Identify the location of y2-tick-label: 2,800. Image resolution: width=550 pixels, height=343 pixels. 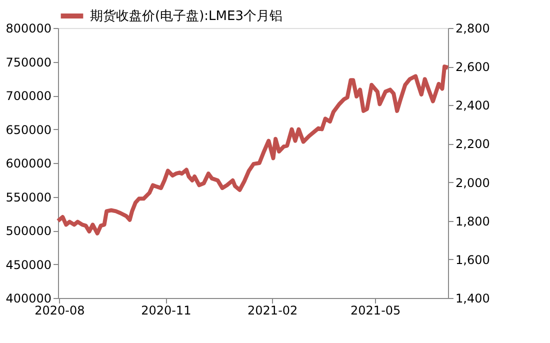
(473, 29).